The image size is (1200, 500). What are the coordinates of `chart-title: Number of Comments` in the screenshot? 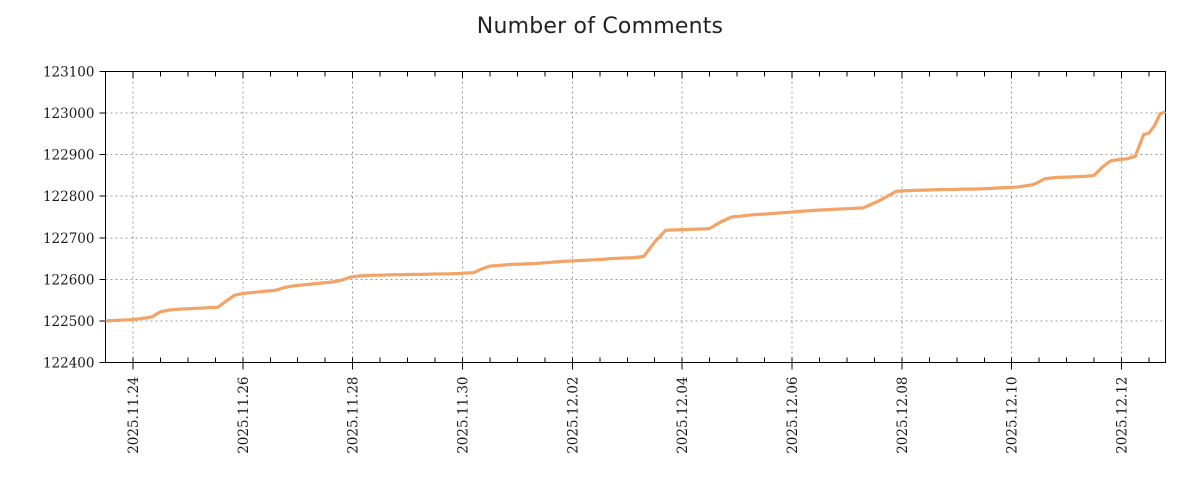 It's located at (600, 26).